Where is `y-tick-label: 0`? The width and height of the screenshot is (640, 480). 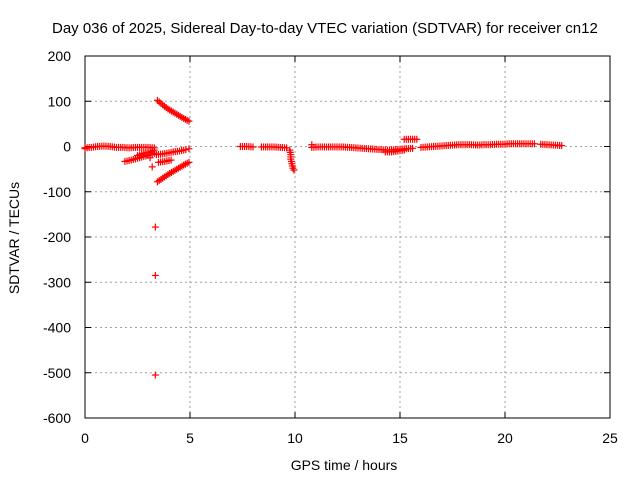
y-tick-label: 0 is located at coordinates (67, 147).